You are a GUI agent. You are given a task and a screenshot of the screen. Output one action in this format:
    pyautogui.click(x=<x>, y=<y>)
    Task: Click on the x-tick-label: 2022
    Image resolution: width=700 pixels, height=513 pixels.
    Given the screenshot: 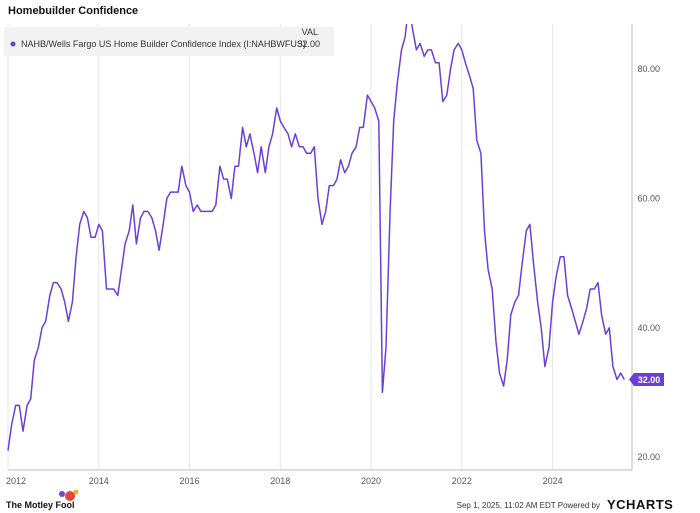 What is the action you would take?
    pyautogui.click(x=462, y=481)
    